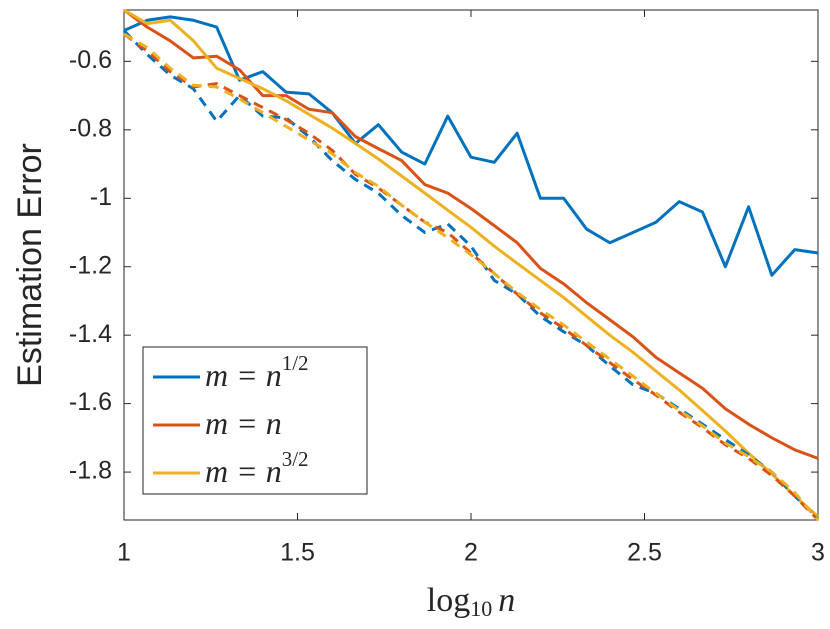 The width and height of the screenshot is (830, 629). What do you see at coordinates (506, 600) in the screenshot?
I see `x-label-var: n` at bounding box center [506, 600].